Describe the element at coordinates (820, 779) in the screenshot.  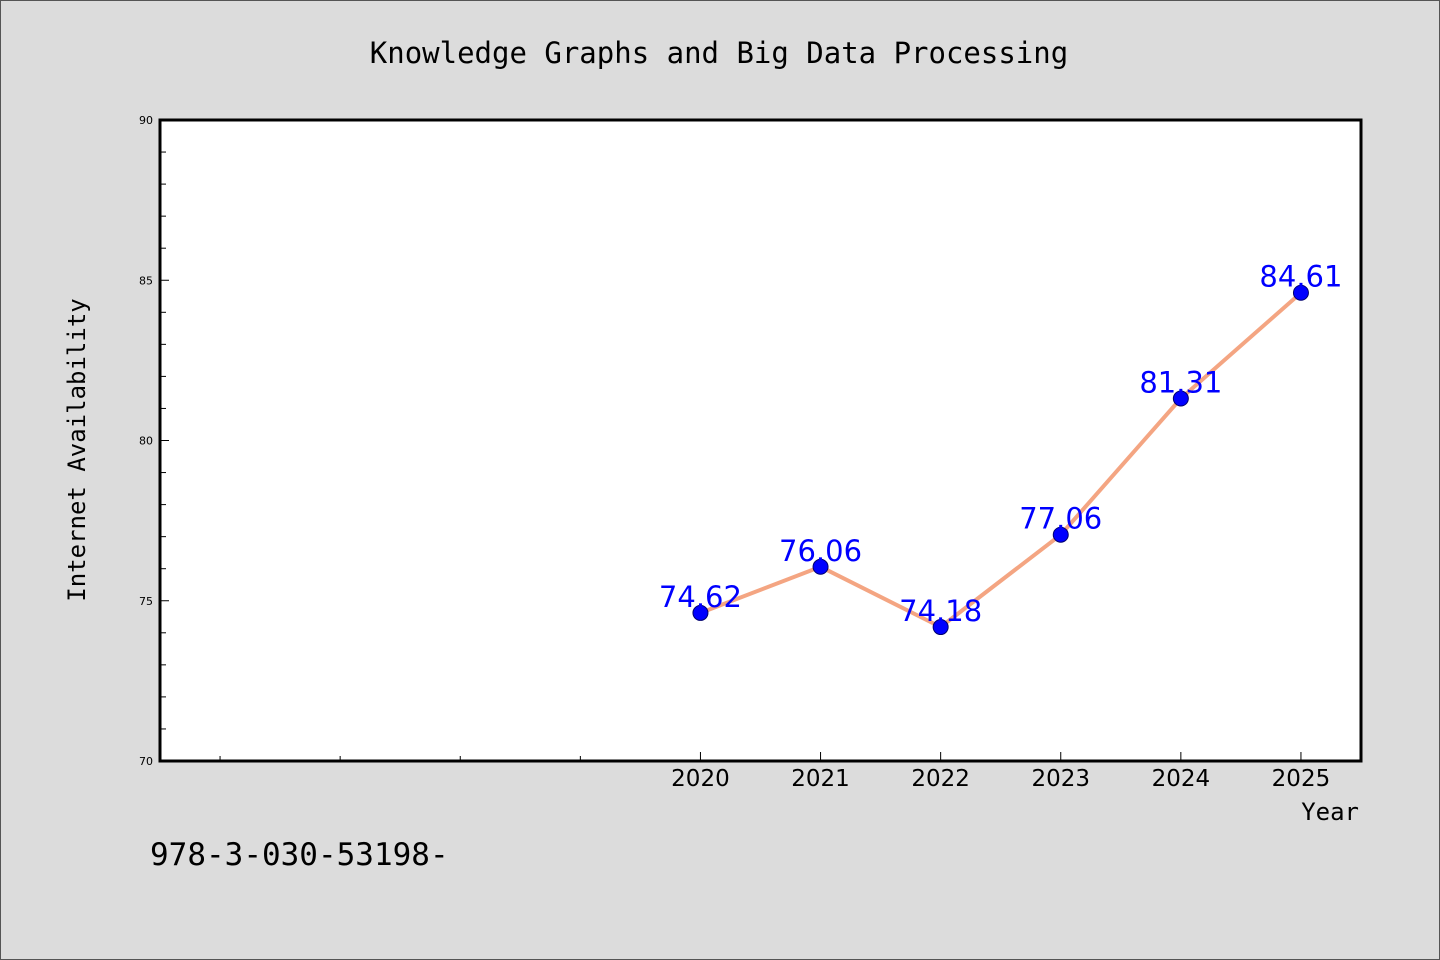
I see `x-tick-label: 2021` at that location.